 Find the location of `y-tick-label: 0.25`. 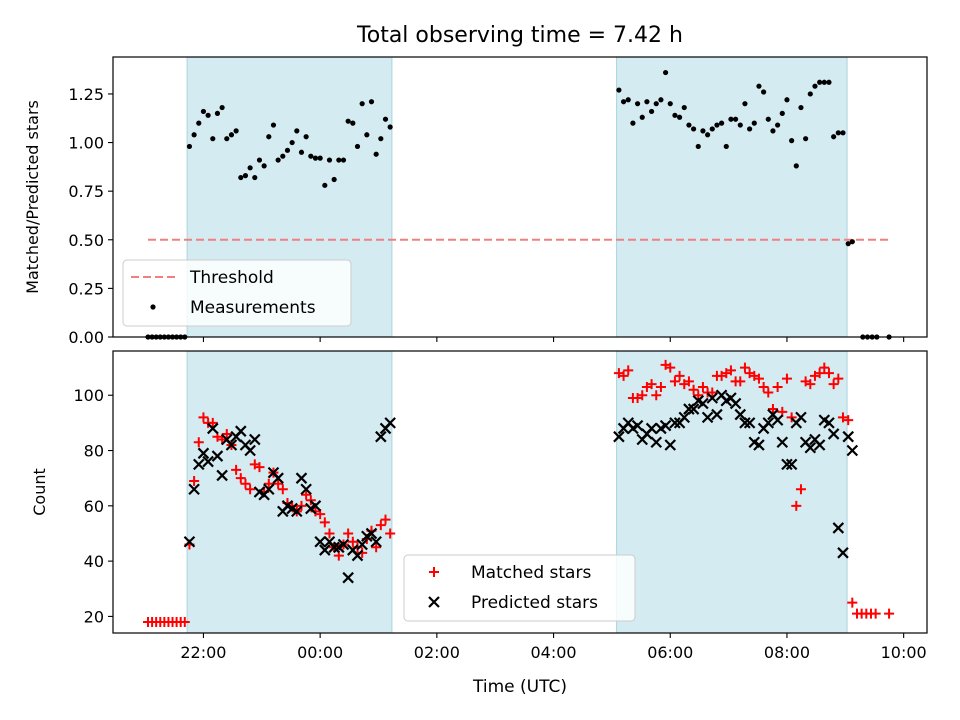

y-tick-label: 0.25 is located at coordinates (86, 288).